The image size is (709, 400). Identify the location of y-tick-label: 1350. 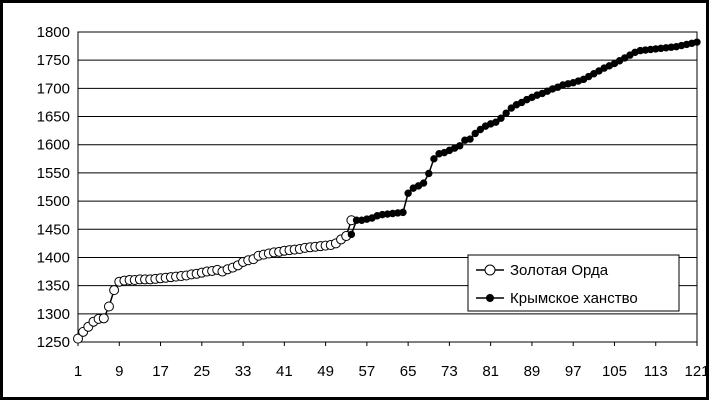
(53, 286).